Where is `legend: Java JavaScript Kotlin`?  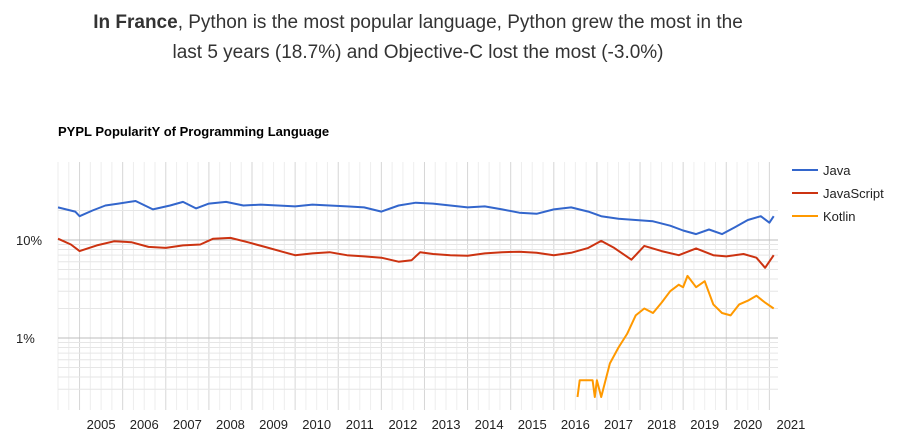 legend: Java JavaScript Kotlin is located at coordinates (838, 193).